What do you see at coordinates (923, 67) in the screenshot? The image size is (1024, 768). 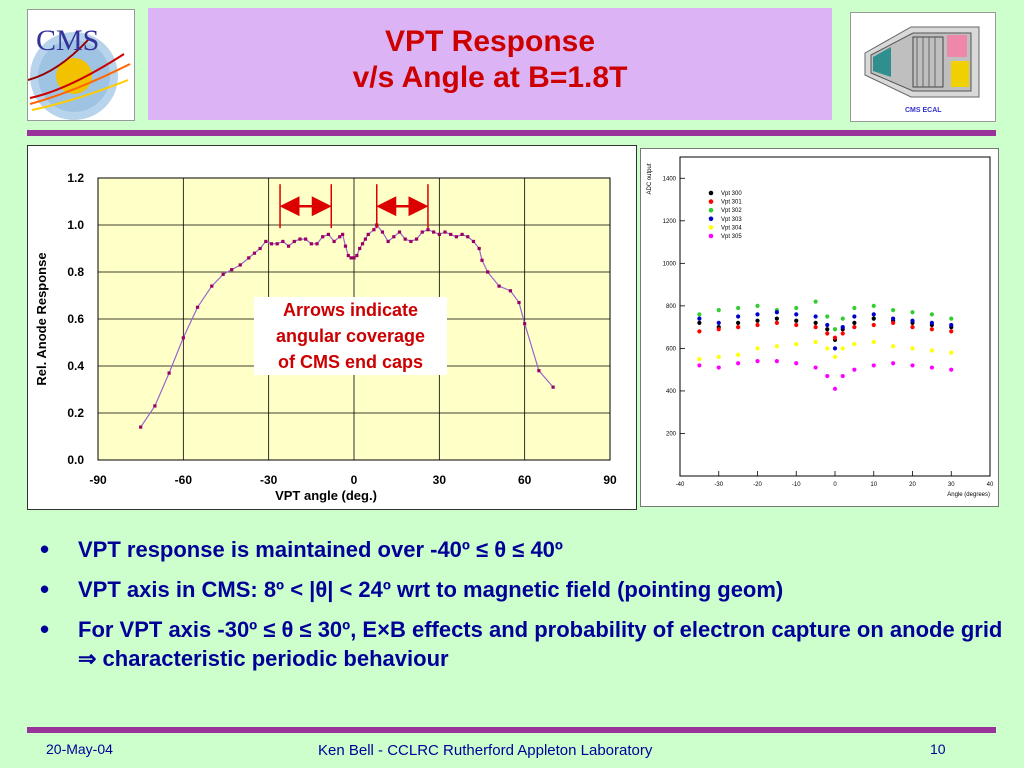 I see `cms-ecal-image: CMS ECAL` at bounding box center [923, 67].